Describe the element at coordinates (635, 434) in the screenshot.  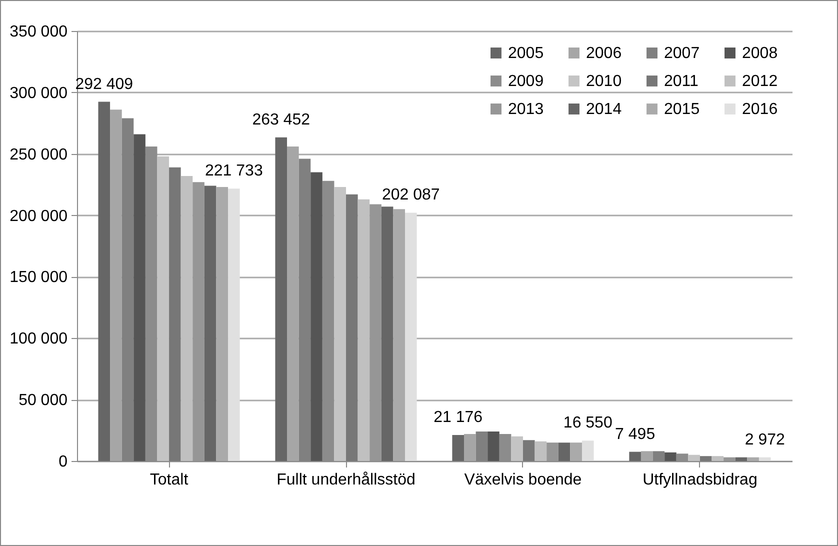
I see `data-label: 7 495` at that location.